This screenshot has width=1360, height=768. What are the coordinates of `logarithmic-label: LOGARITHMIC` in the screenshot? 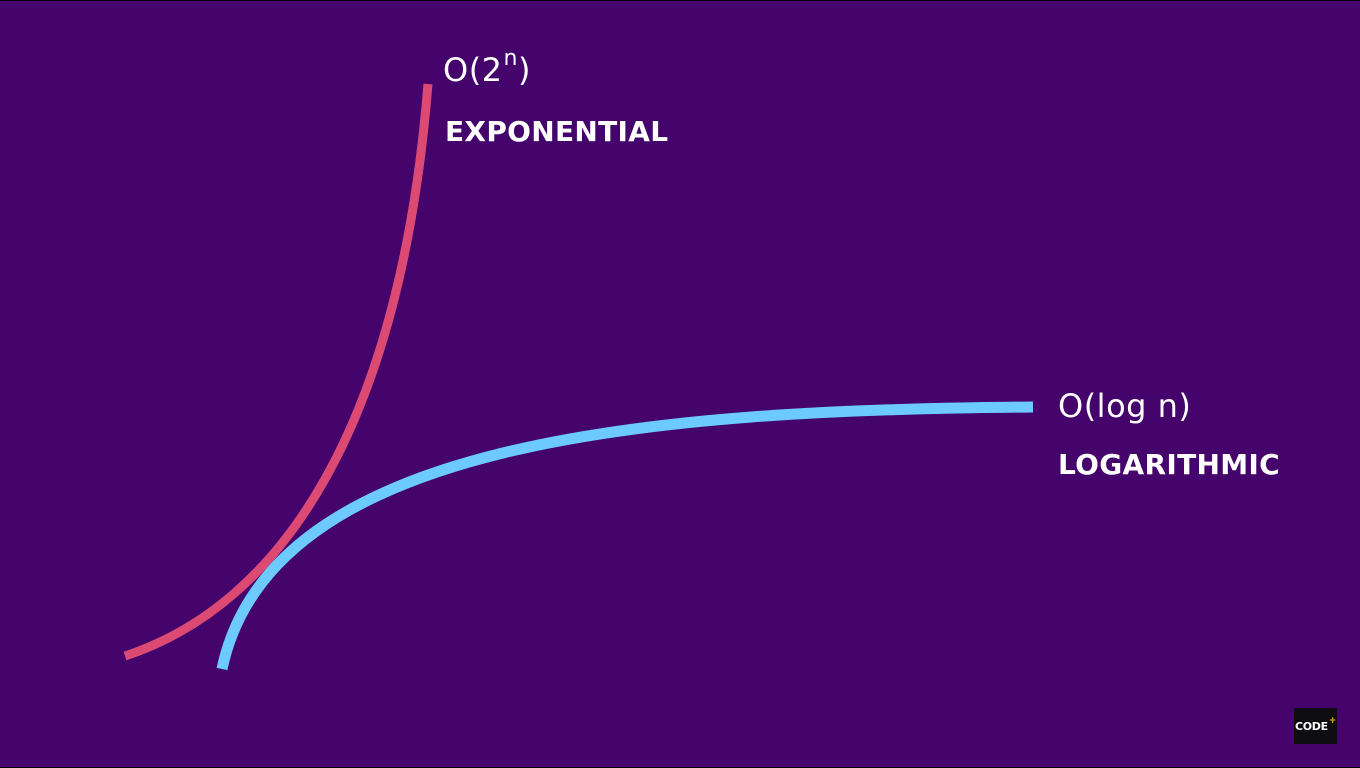 It's located at (1169, 464).